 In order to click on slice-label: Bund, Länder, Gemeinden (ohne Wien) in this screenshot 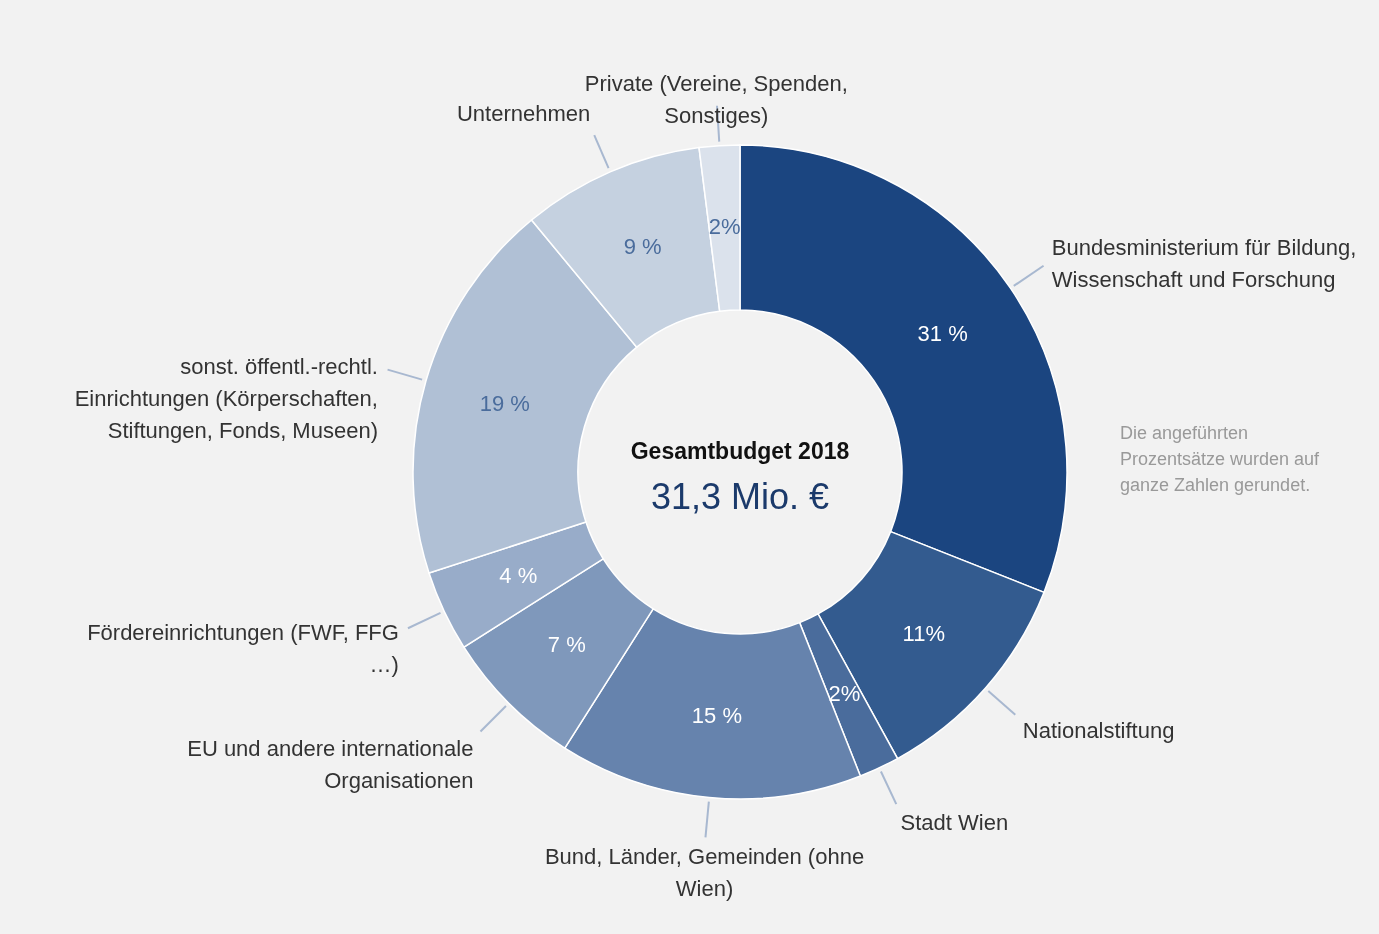, I will do `click(704, 873)`.